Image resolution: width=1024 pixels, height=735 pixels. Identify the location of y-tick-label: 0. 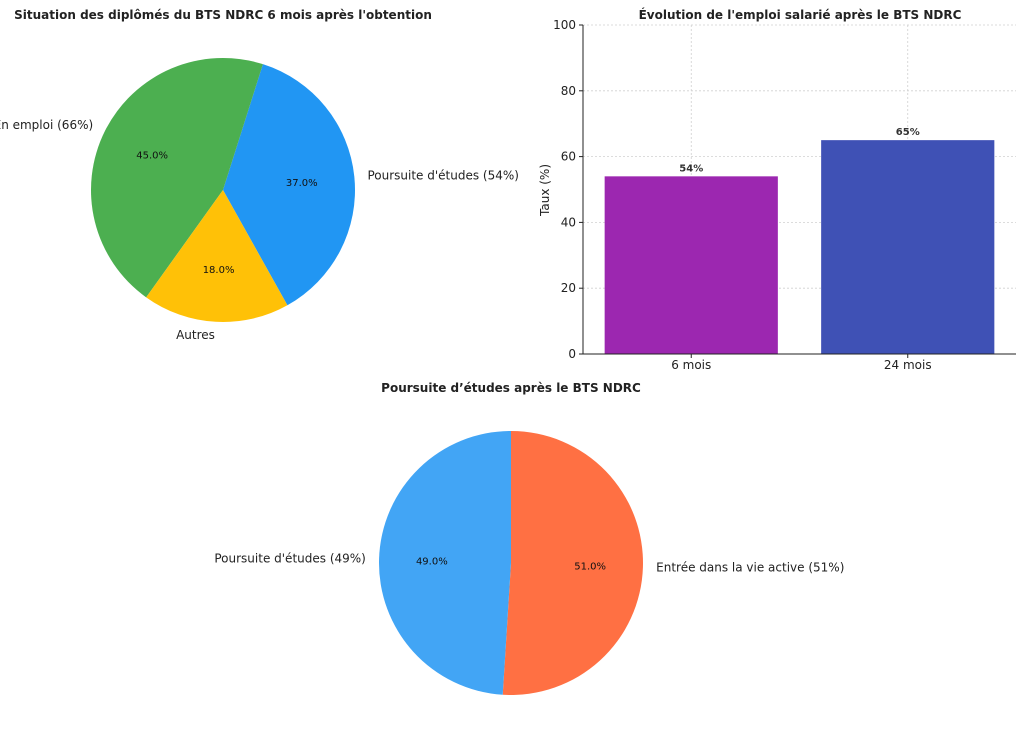
(572, 354).